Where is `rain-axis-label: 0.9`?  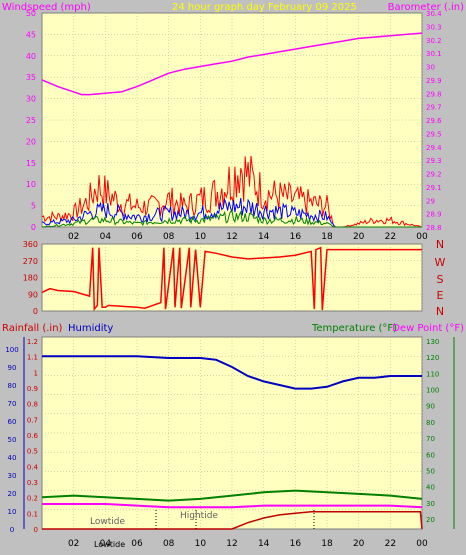
rain-axis-label: 0.9 is located at coordinates (32, 389).